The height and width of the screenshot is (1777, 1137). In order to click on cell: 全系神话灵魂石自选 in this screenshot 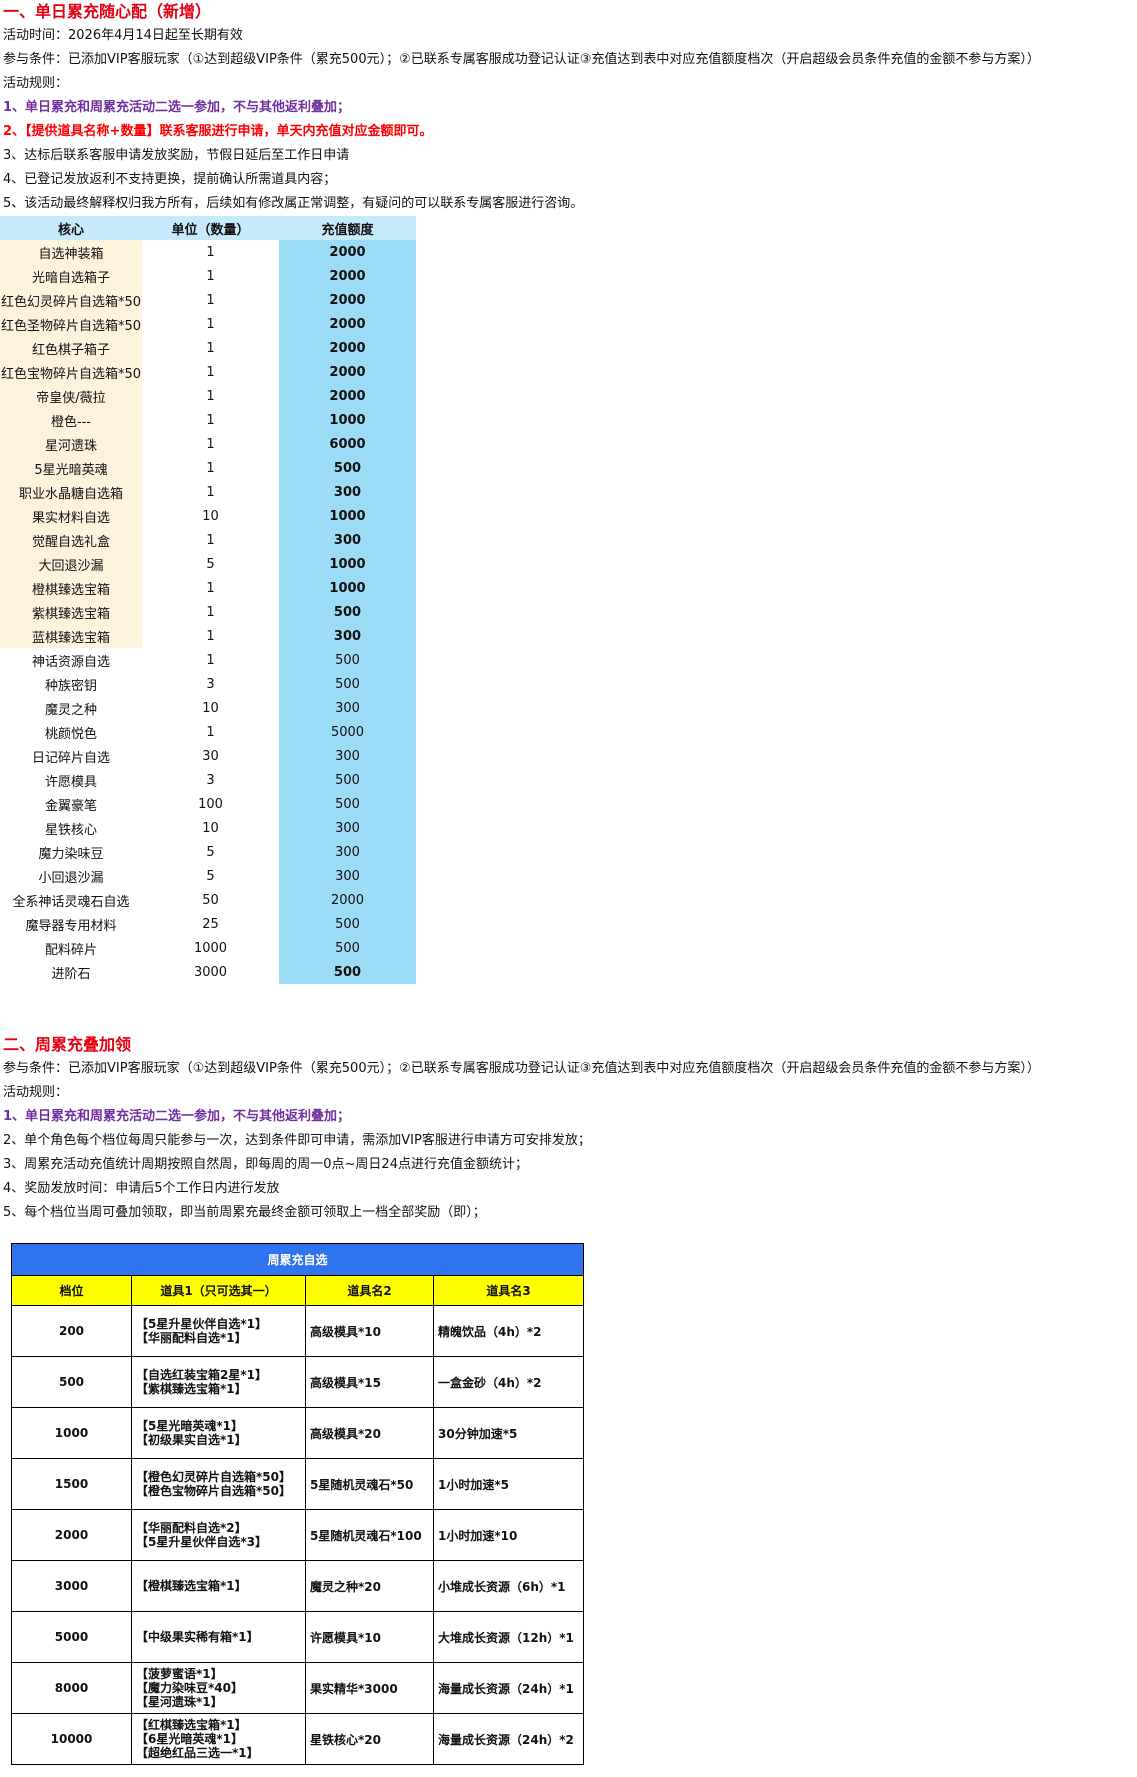, I will do `click(71, 902)`.